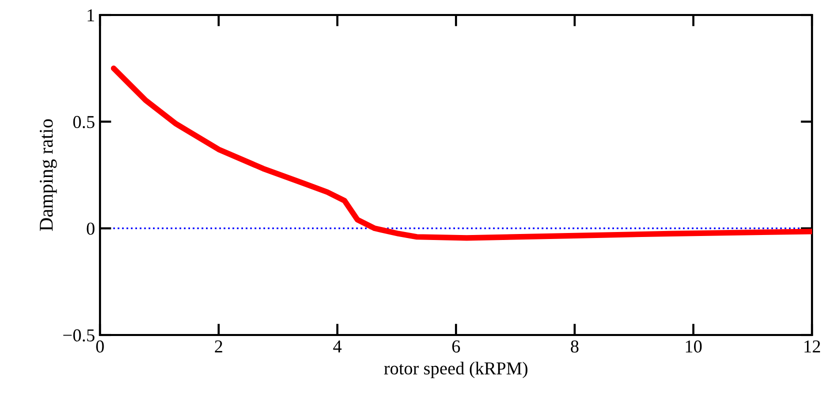  Describe the element at coordinates (83, 122) in the screenshot. I see `y-tick-label: 0.5` at that location.